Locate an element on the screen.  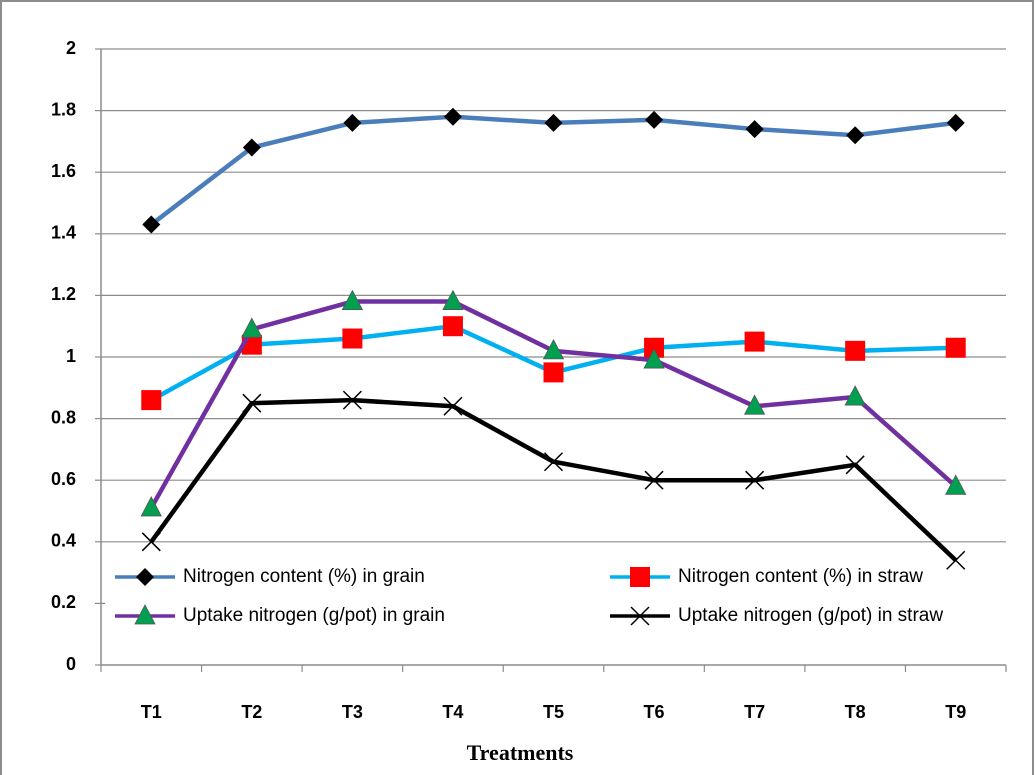
x-tick-label: T1 is located at coordinates (151, 712).